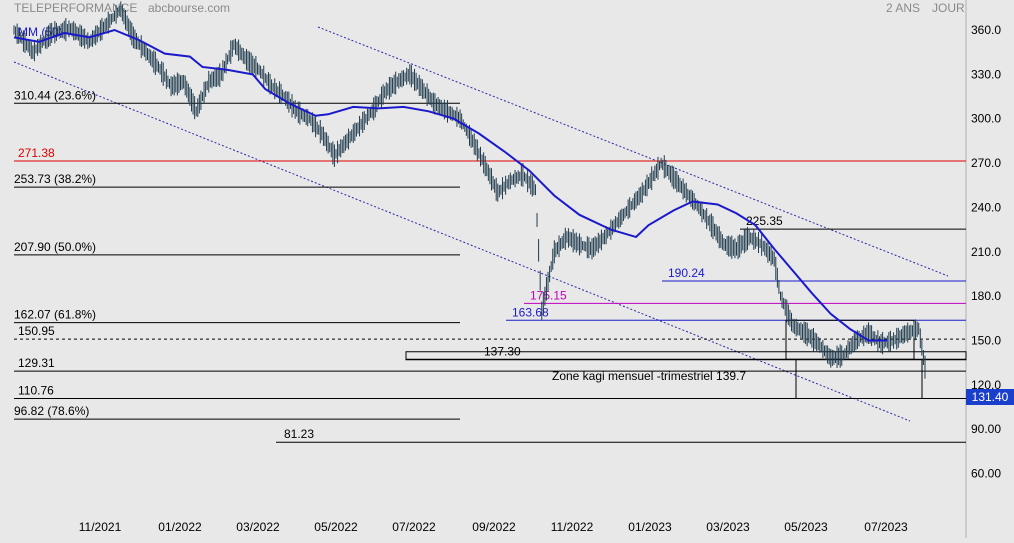 This screenshot has width=1014, height=543. I want to click on kagi-zone-annotation: Zone kagi mensuel -trimestriel 139.7, so click(649, 376).